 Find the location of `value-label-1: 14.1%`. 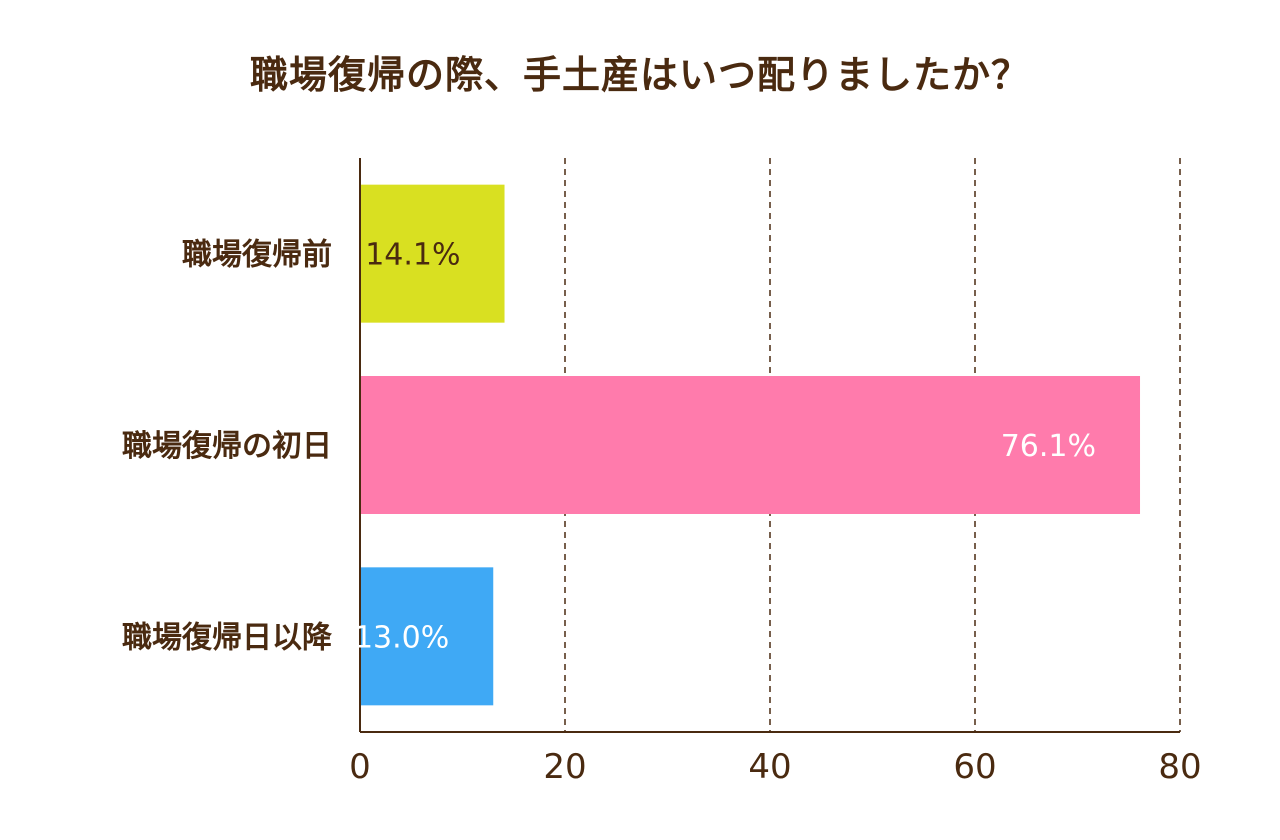

value-label-1: 14.1% is located at coordinates (412, 255).